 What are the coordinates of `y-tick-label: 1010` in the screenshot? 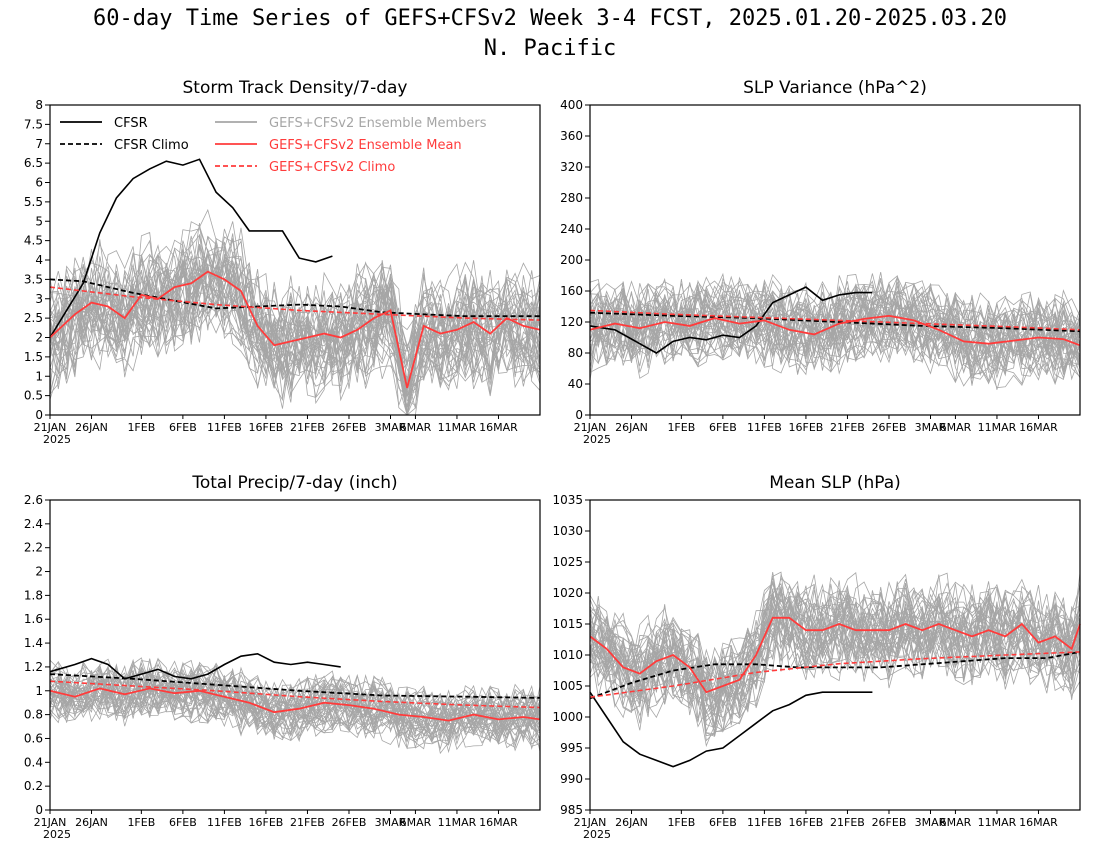 It's located at (567, 655).